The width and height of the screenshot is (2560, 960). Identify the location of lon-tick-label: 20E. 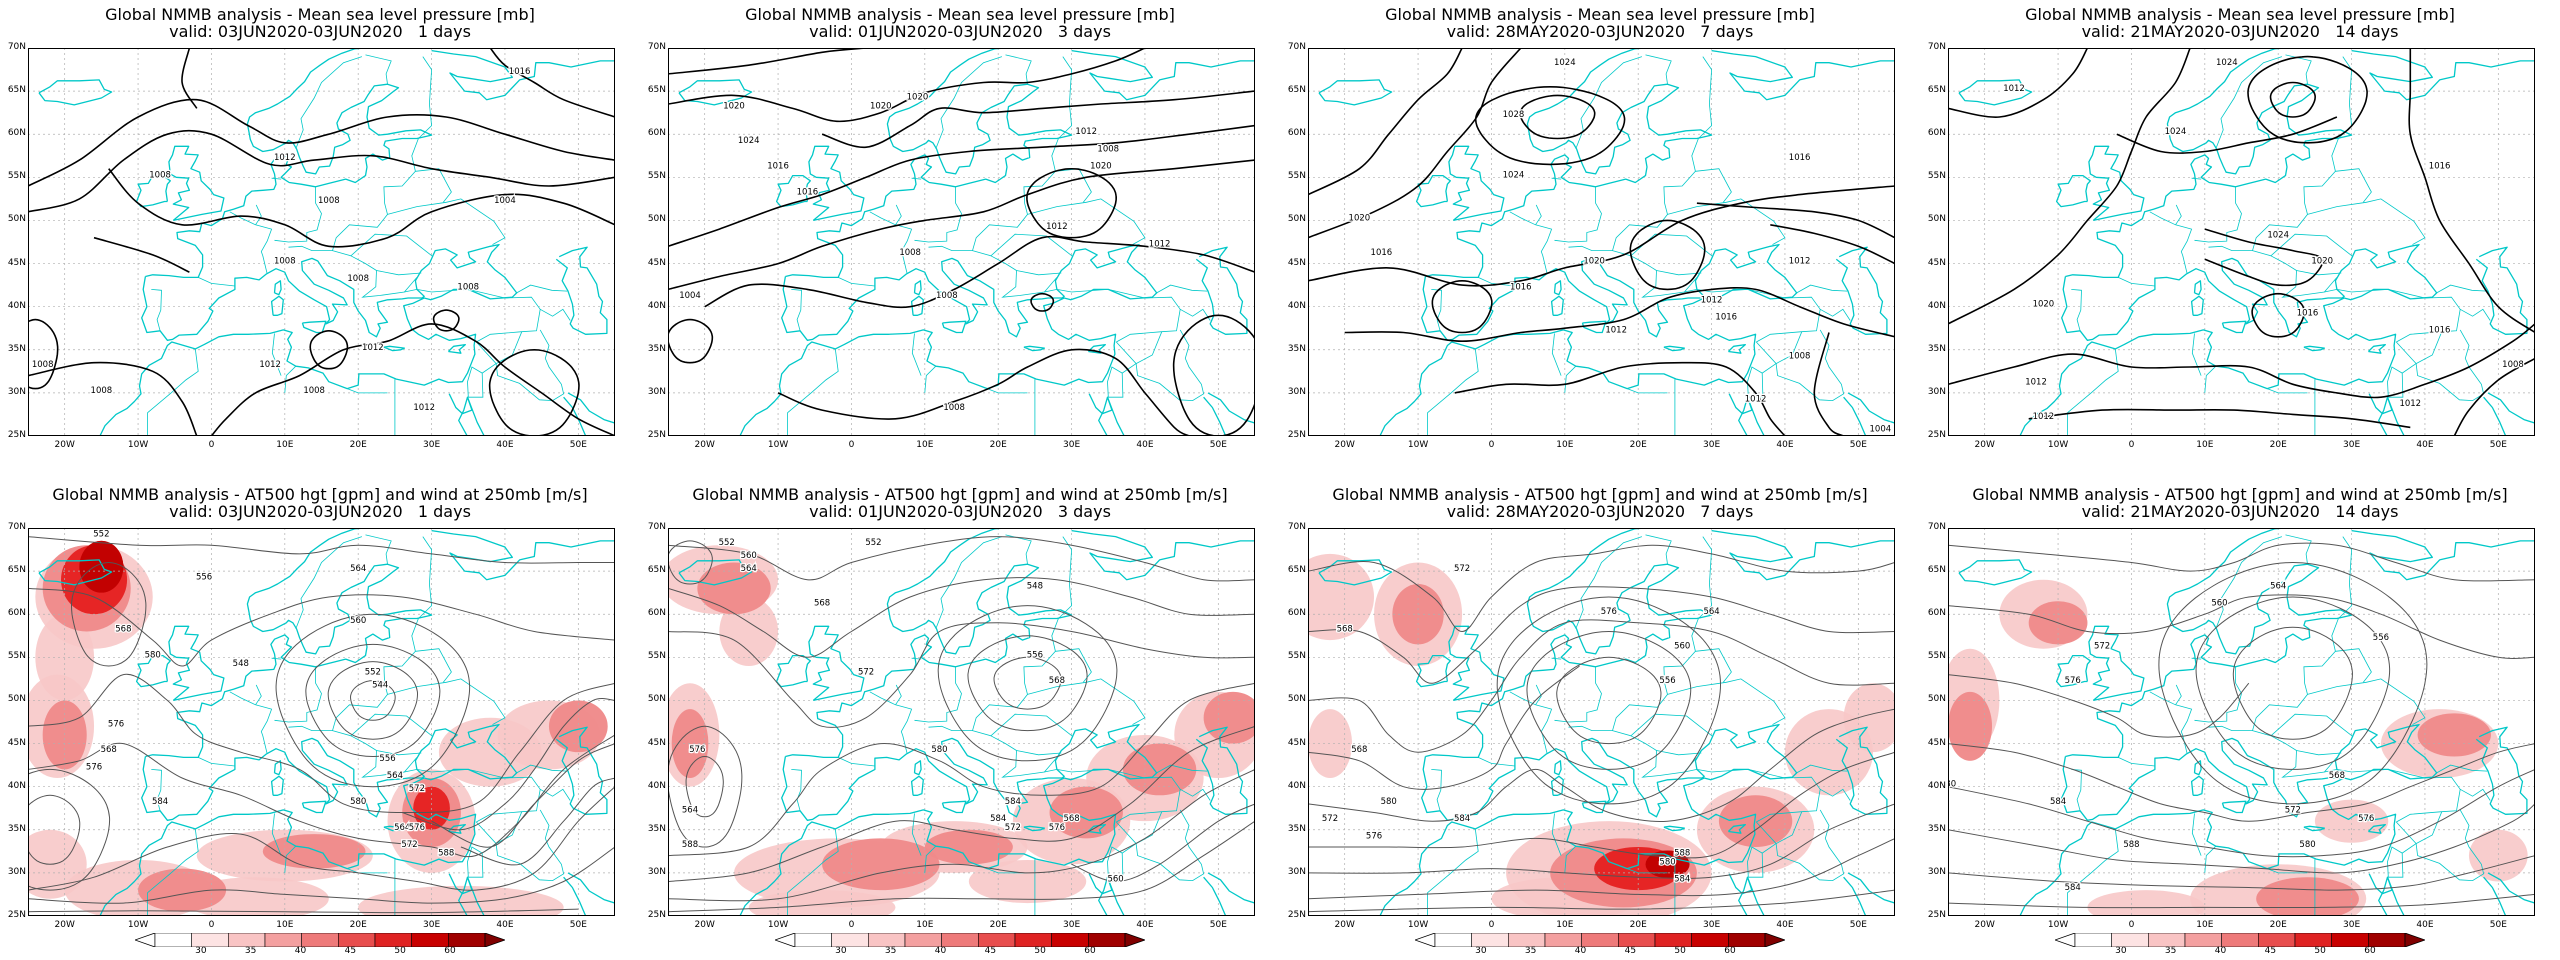
(358, 445).